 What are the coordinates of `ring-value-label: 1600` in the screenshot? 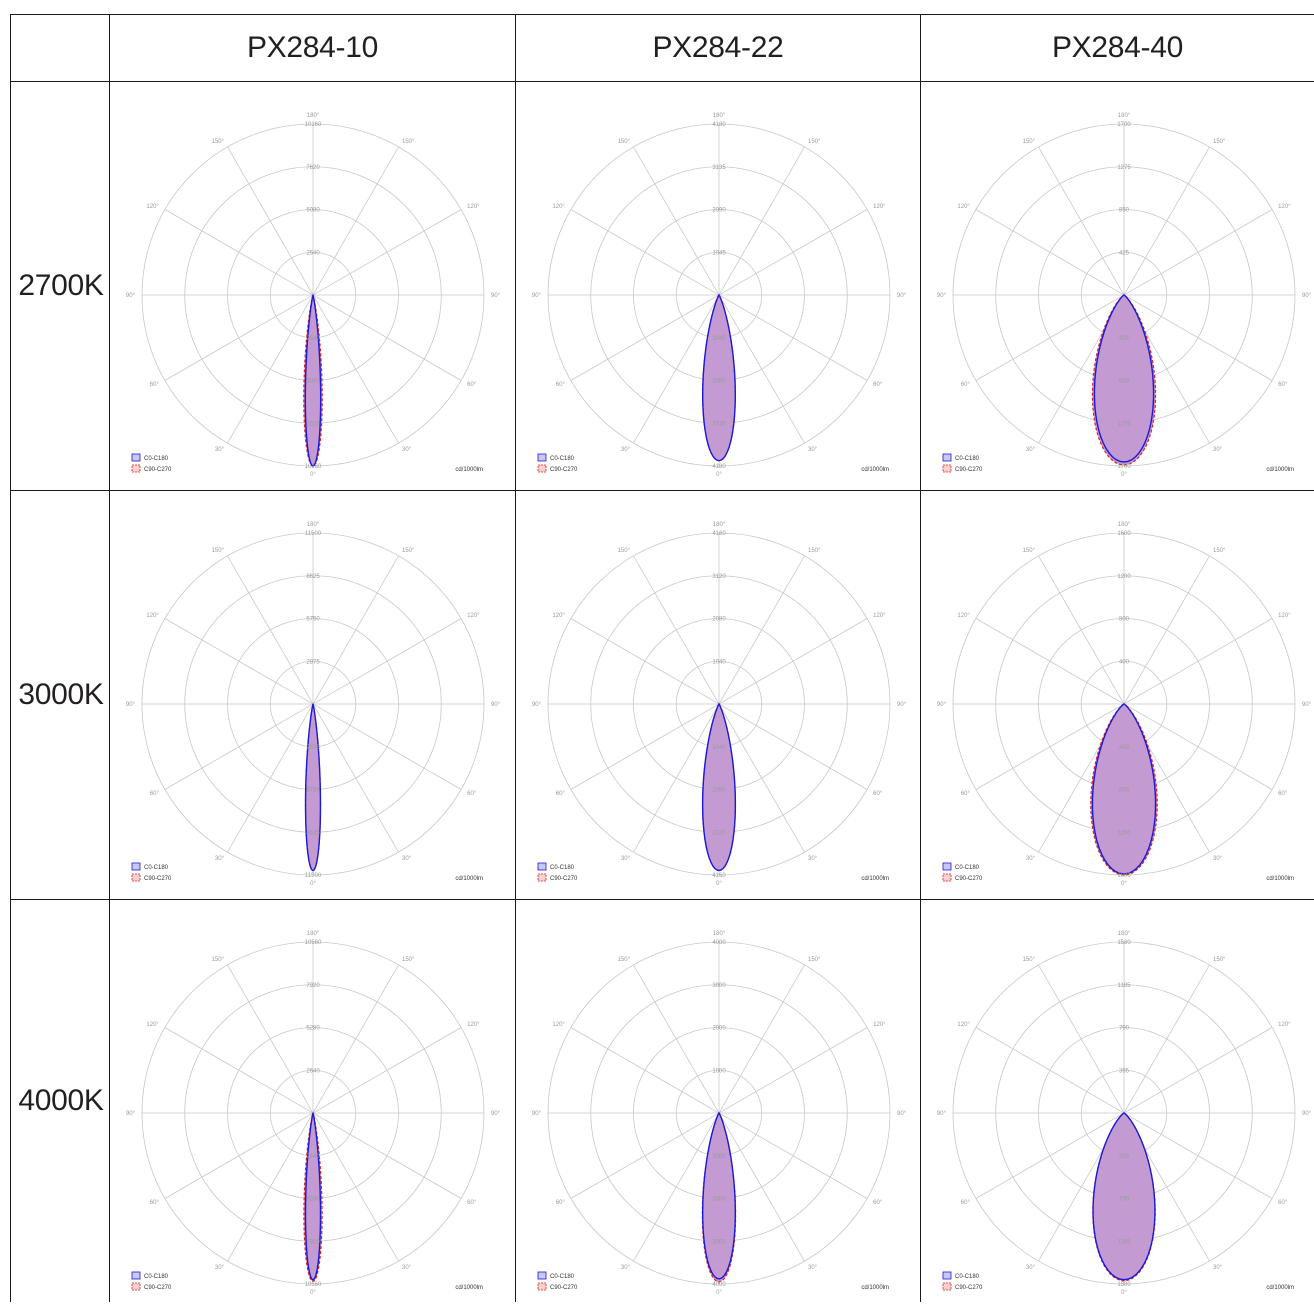 It's located at (1124, 534).